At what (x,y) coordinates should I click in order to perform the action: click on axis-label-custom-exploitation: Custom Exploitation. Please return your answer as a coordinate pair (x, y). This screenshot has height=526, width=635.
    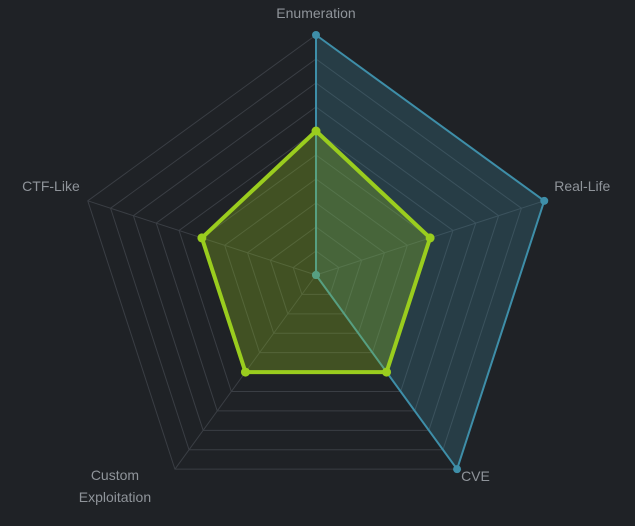
    Looking at the image, I should click on (115, 486).